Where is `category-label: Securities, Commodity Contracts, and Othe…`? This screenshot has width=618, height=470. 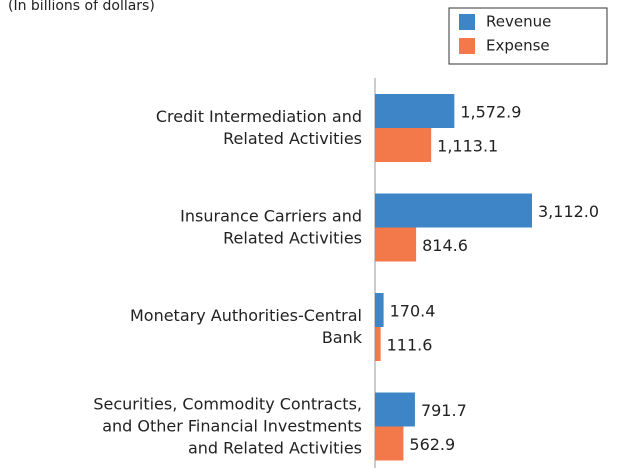
category-label: Securities, Commodity Contracts, and Othe… is located at coordinates (227, 425).